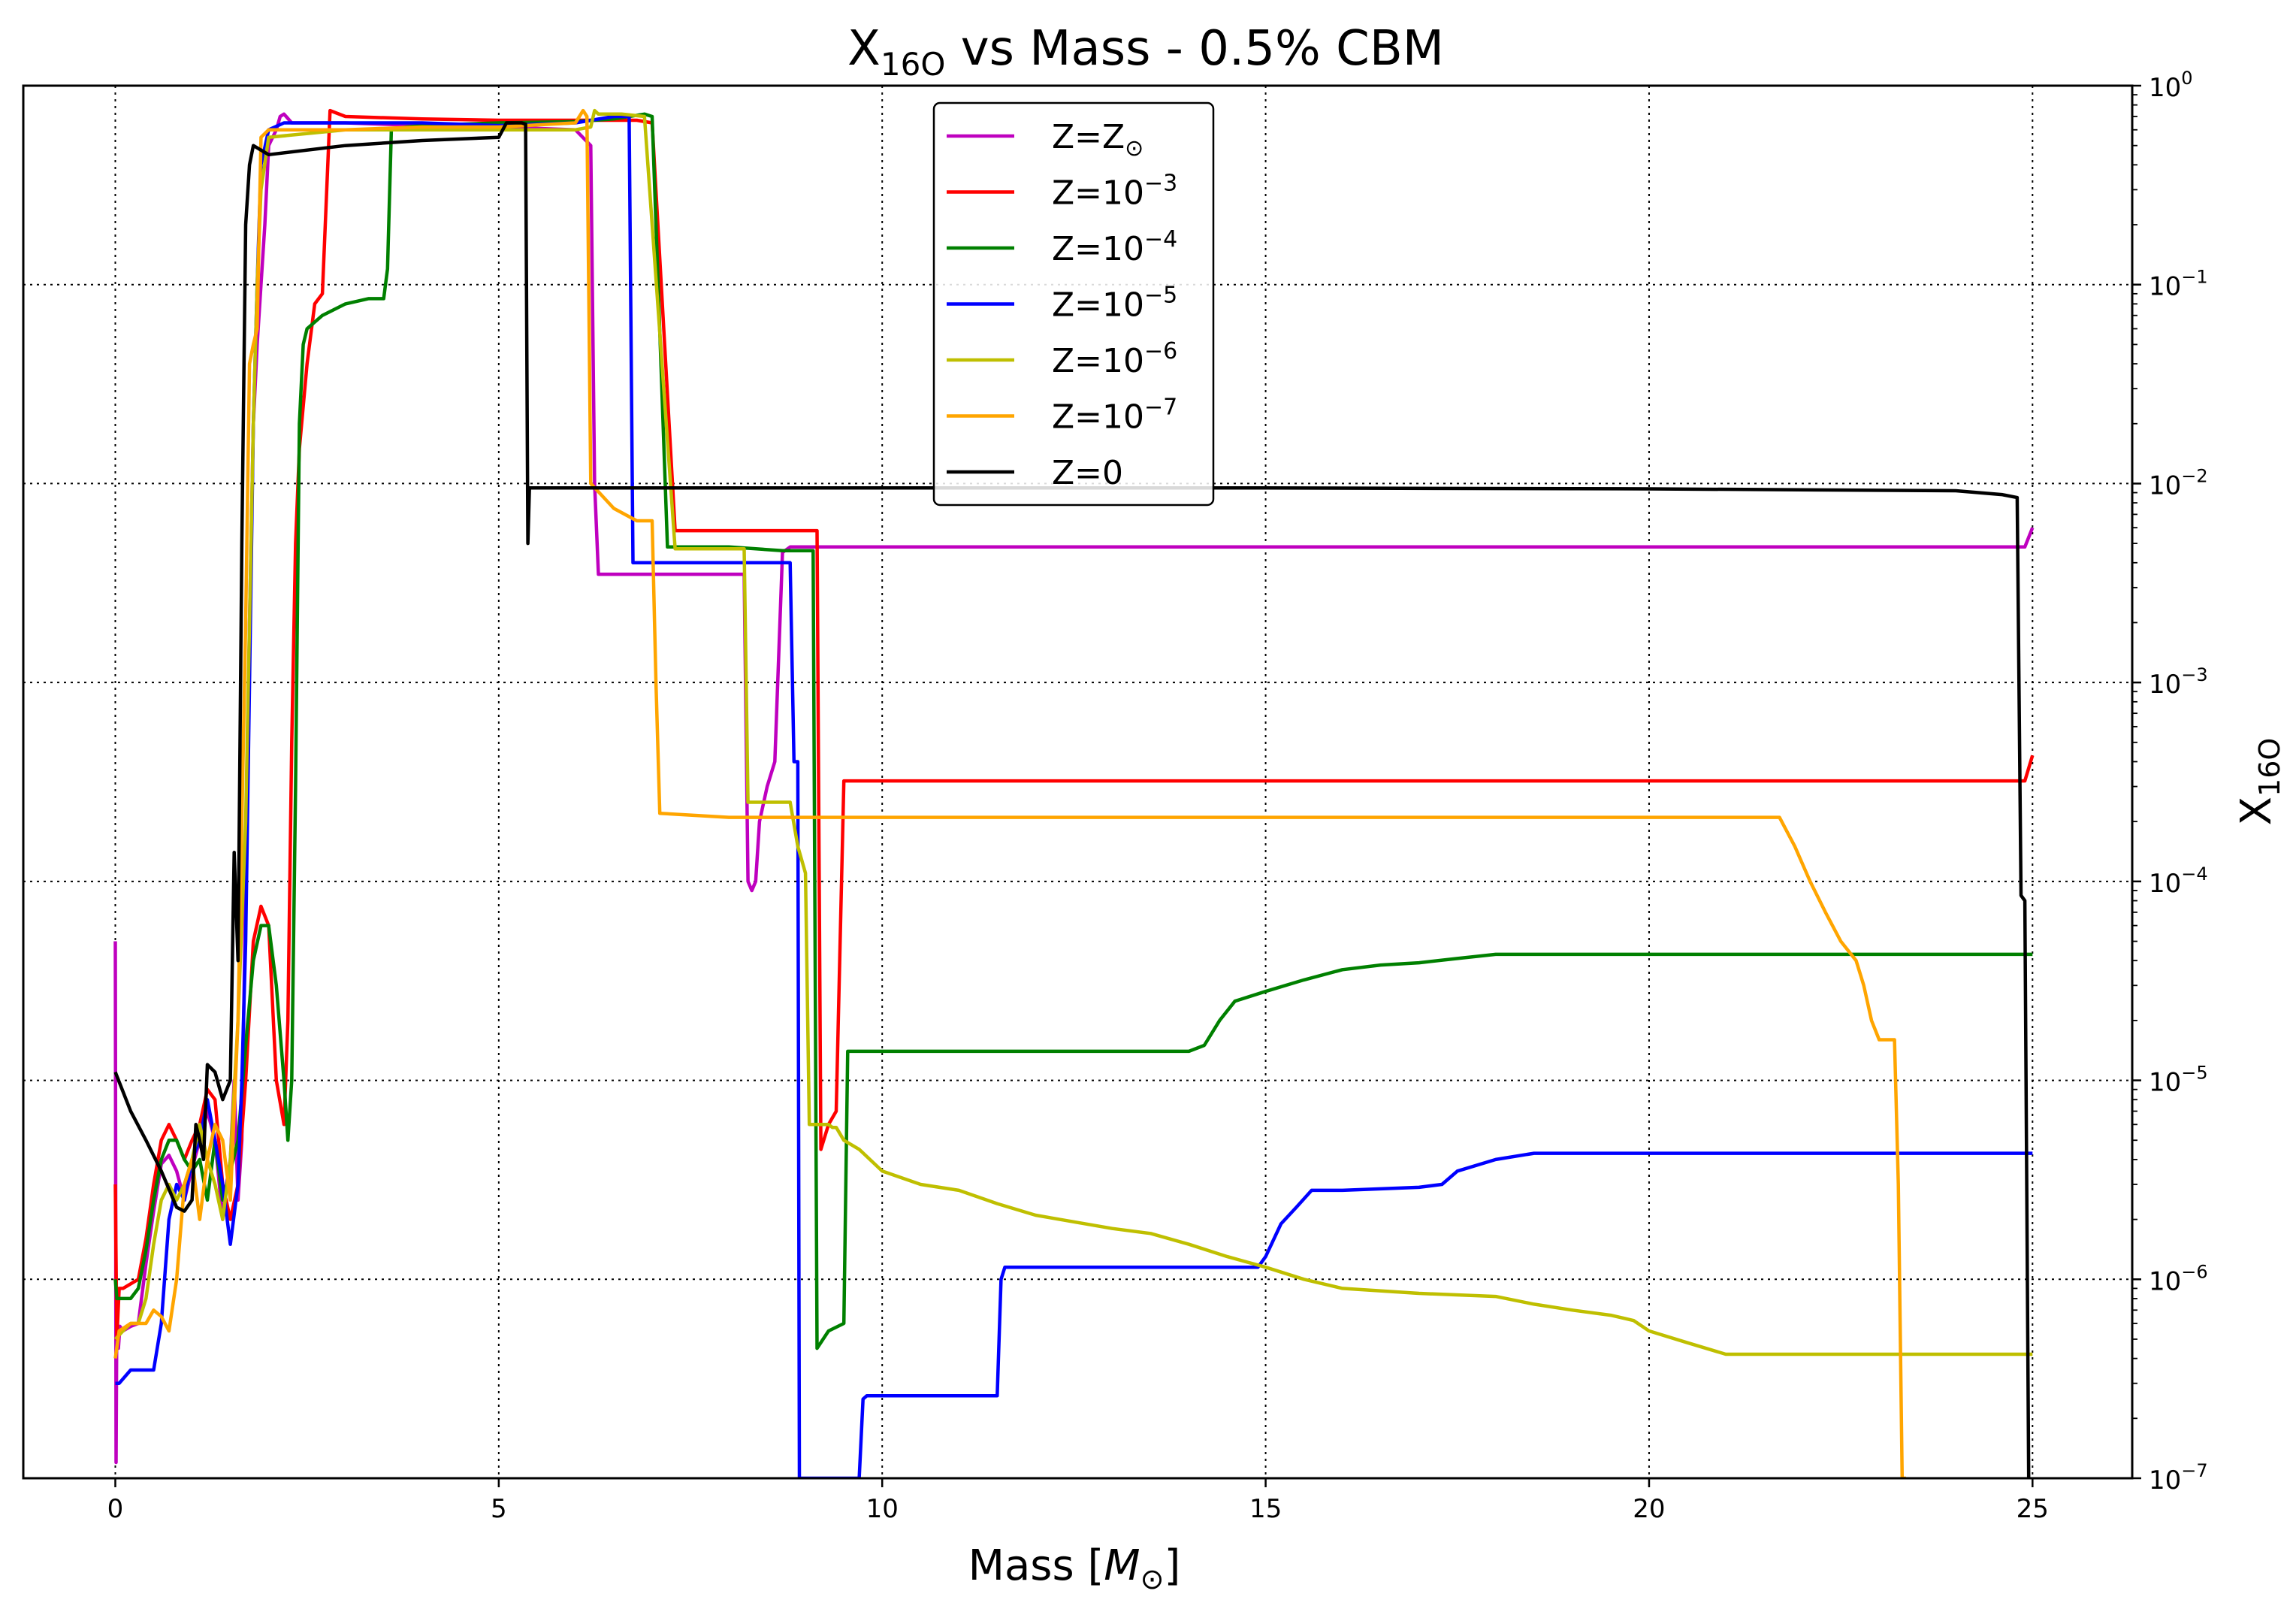  I want to click on legend-label: Z=10−6, so click(1114, 359).